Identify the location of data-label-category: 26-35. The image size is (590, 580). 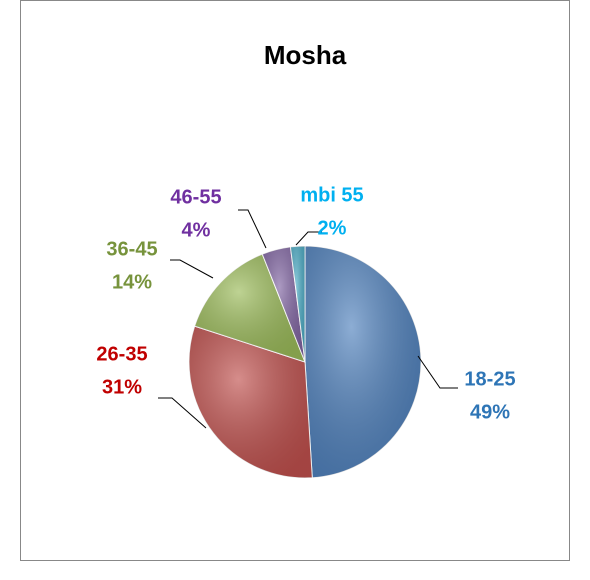
(121, 354).